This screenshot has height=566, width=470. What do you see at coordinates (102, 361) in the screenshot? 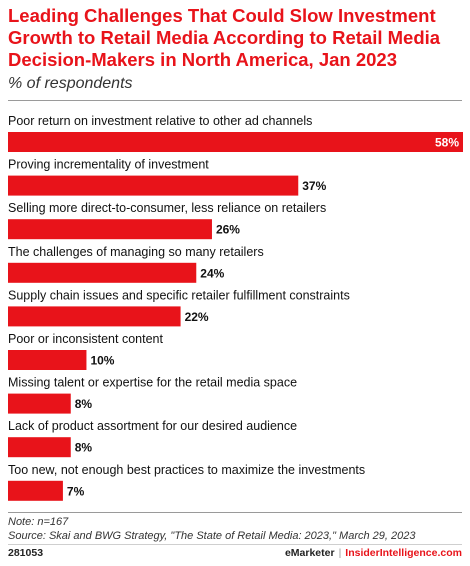
I see `value-label: 10%` at bounding box center [102, 361].